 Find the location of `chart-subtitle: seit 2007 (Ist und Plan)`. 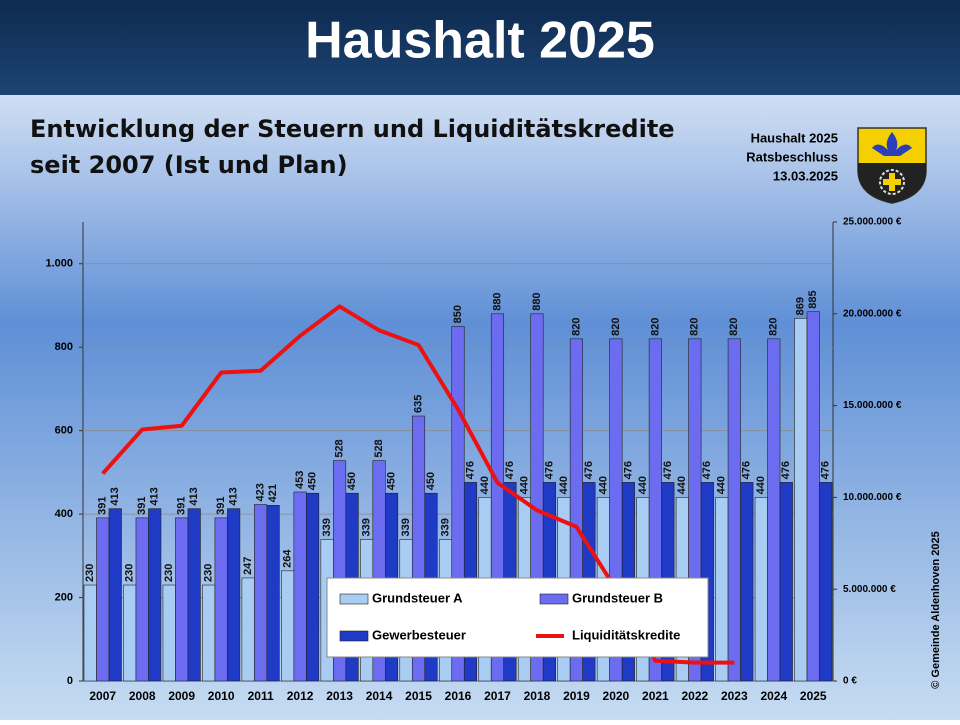

chart-subtitle: seit 2007 (Ist und Plan) is located at coordinates (189, 165).